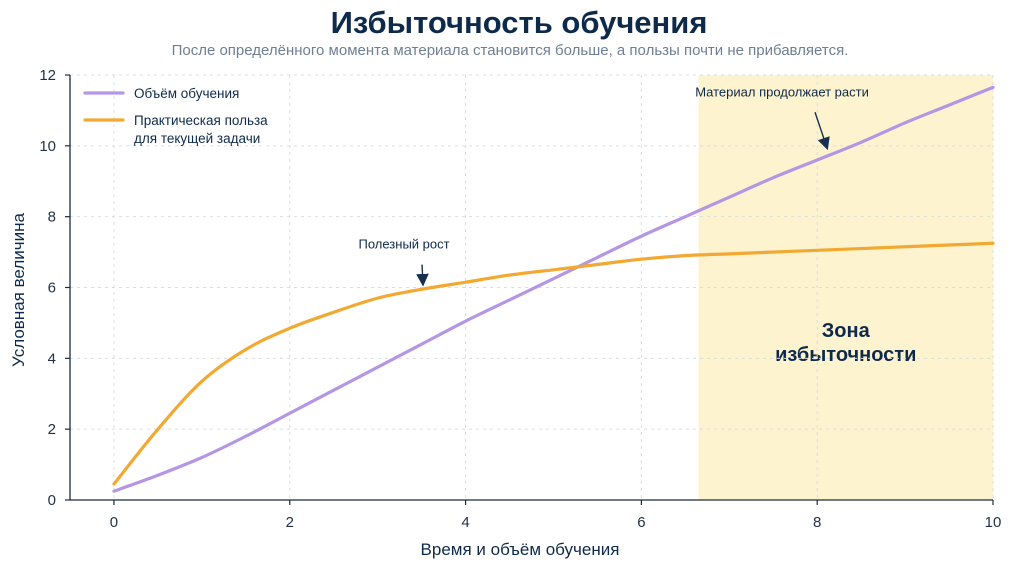 The image size is (1024, 576). I want to click on redundancy-zone-label: Зона, so click(846, 331).